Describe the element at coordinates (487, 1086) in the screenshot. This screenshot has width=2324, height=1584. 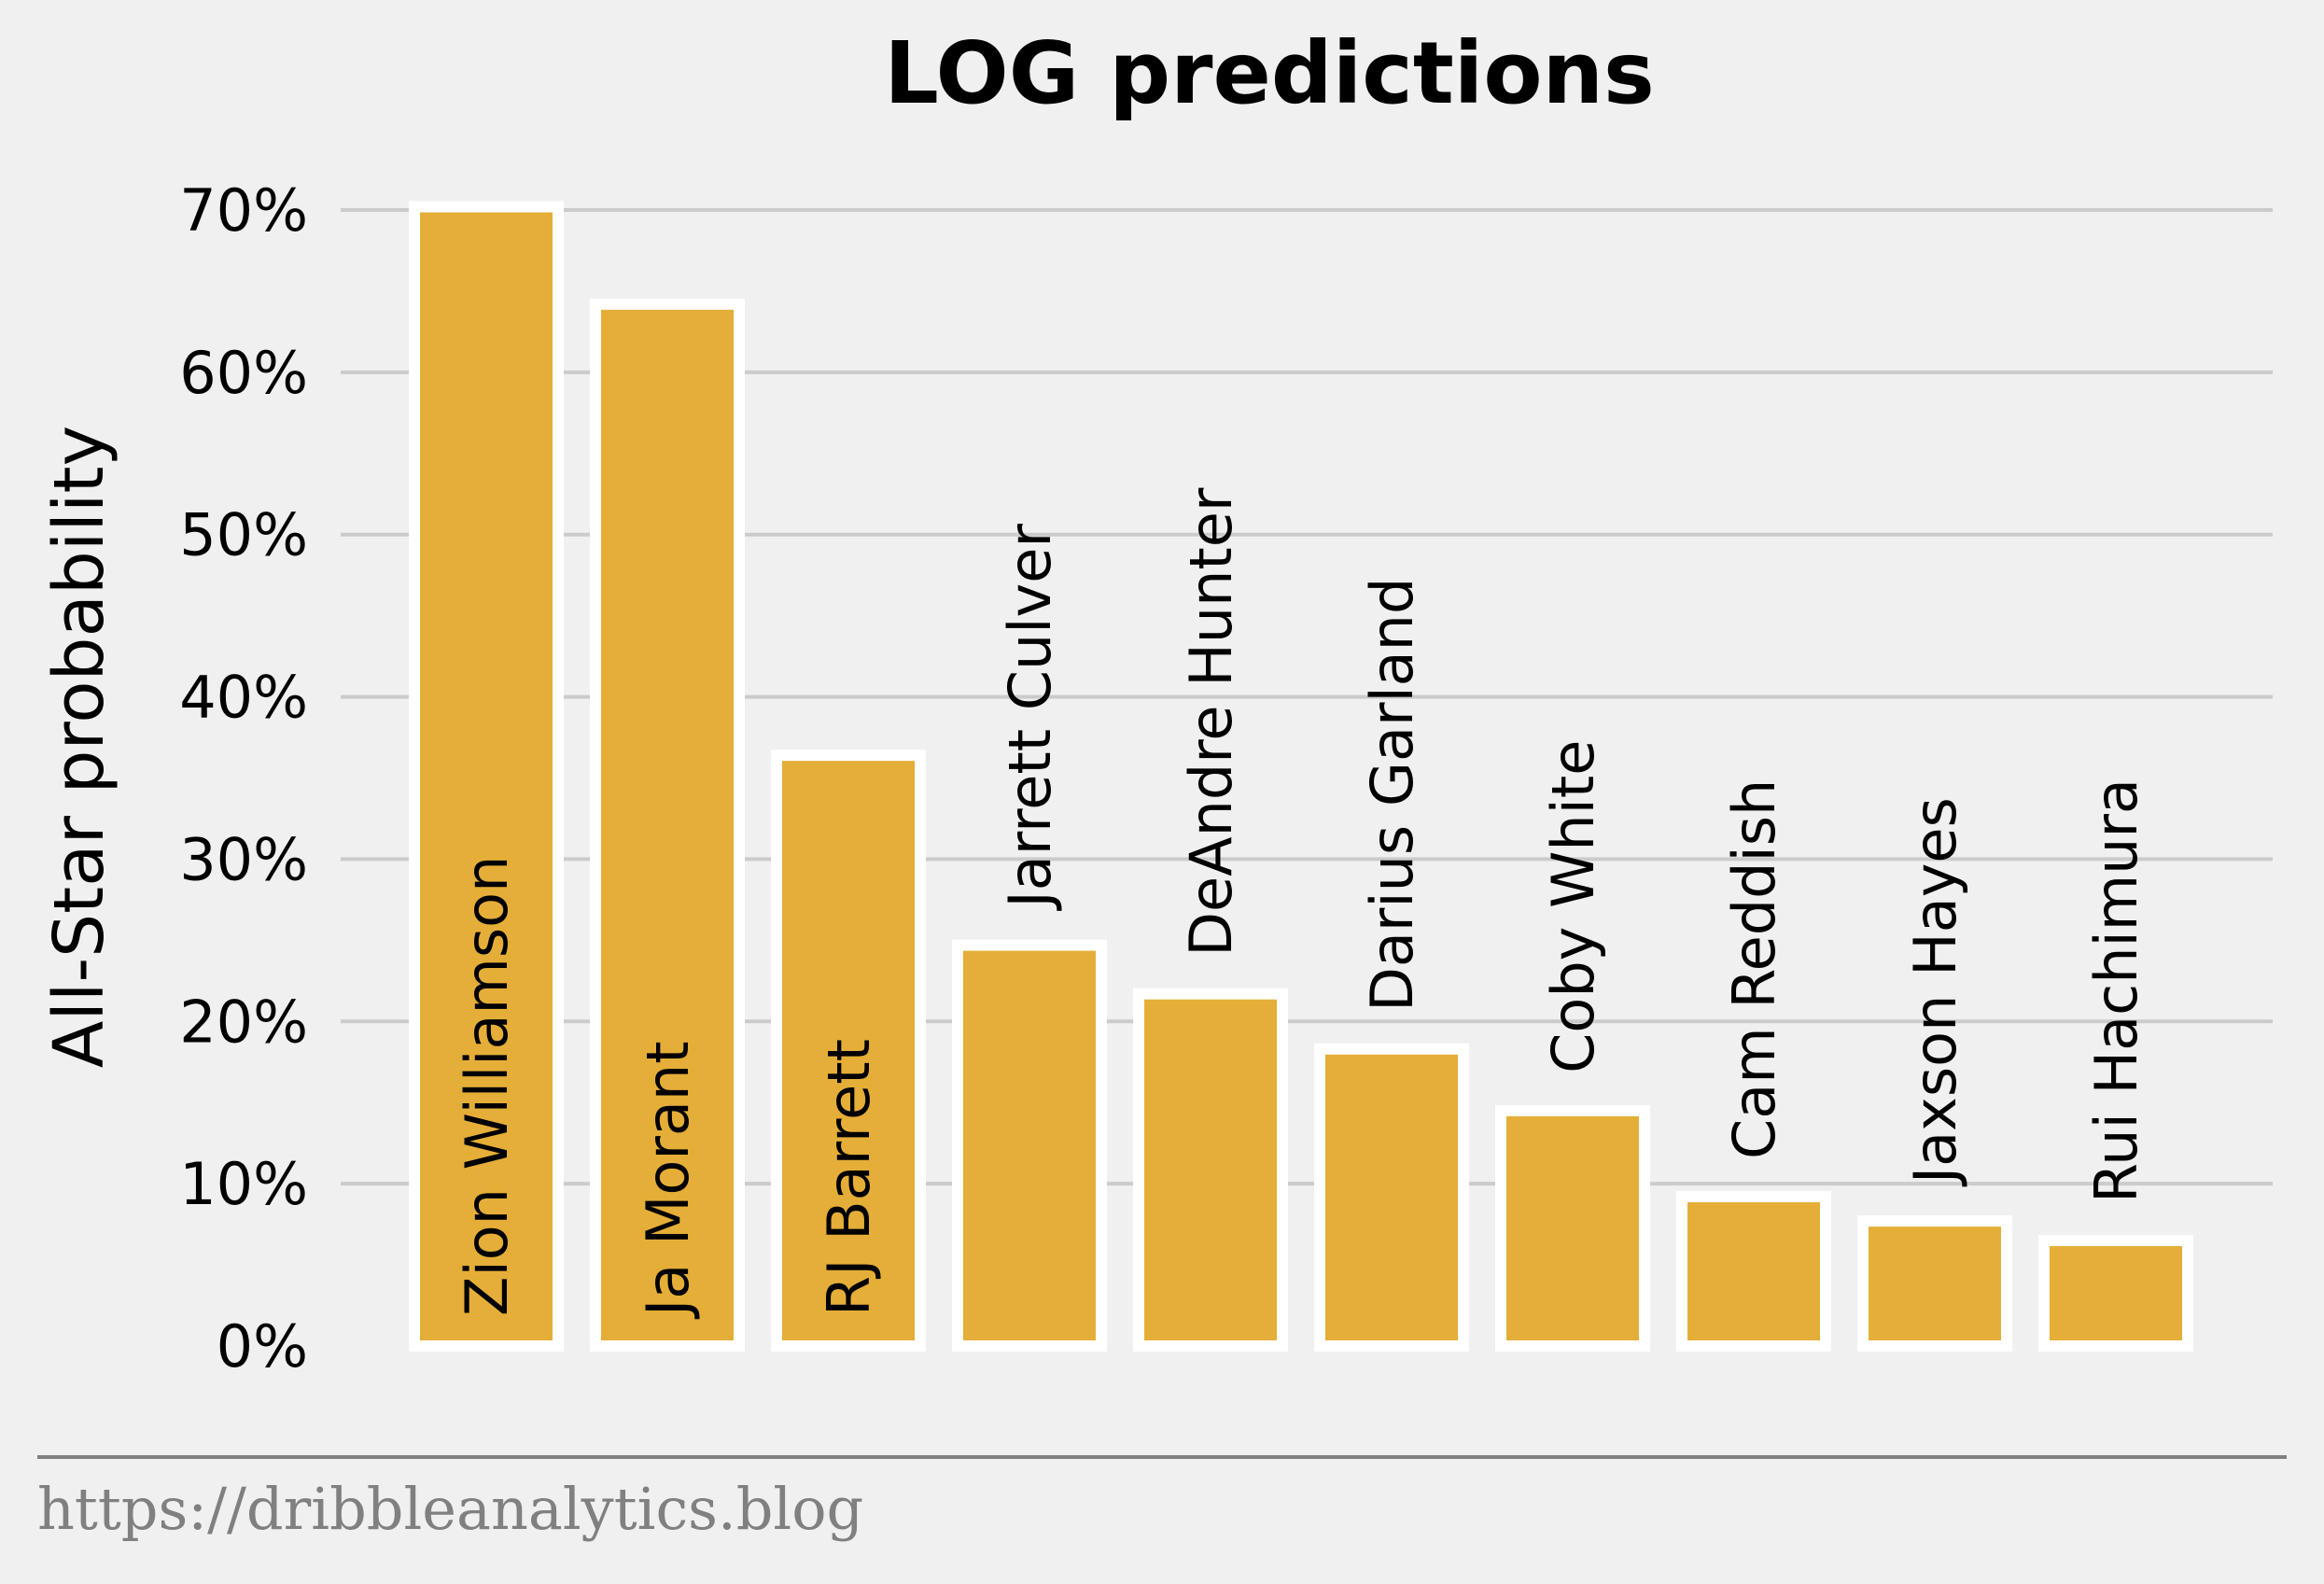
I see `bar-label: Zion Williamson` at that location.